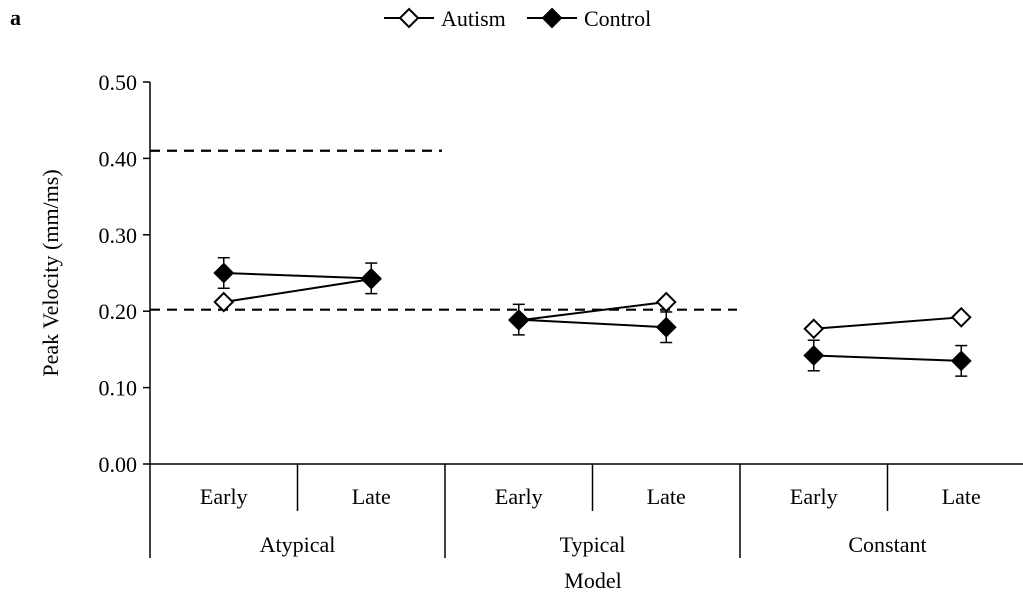 The width and height of the screenshot is (1023, 598). Describe the element at coordinates (592, 580) in the screenshot. I see `x-axis-label: Model` at that location.